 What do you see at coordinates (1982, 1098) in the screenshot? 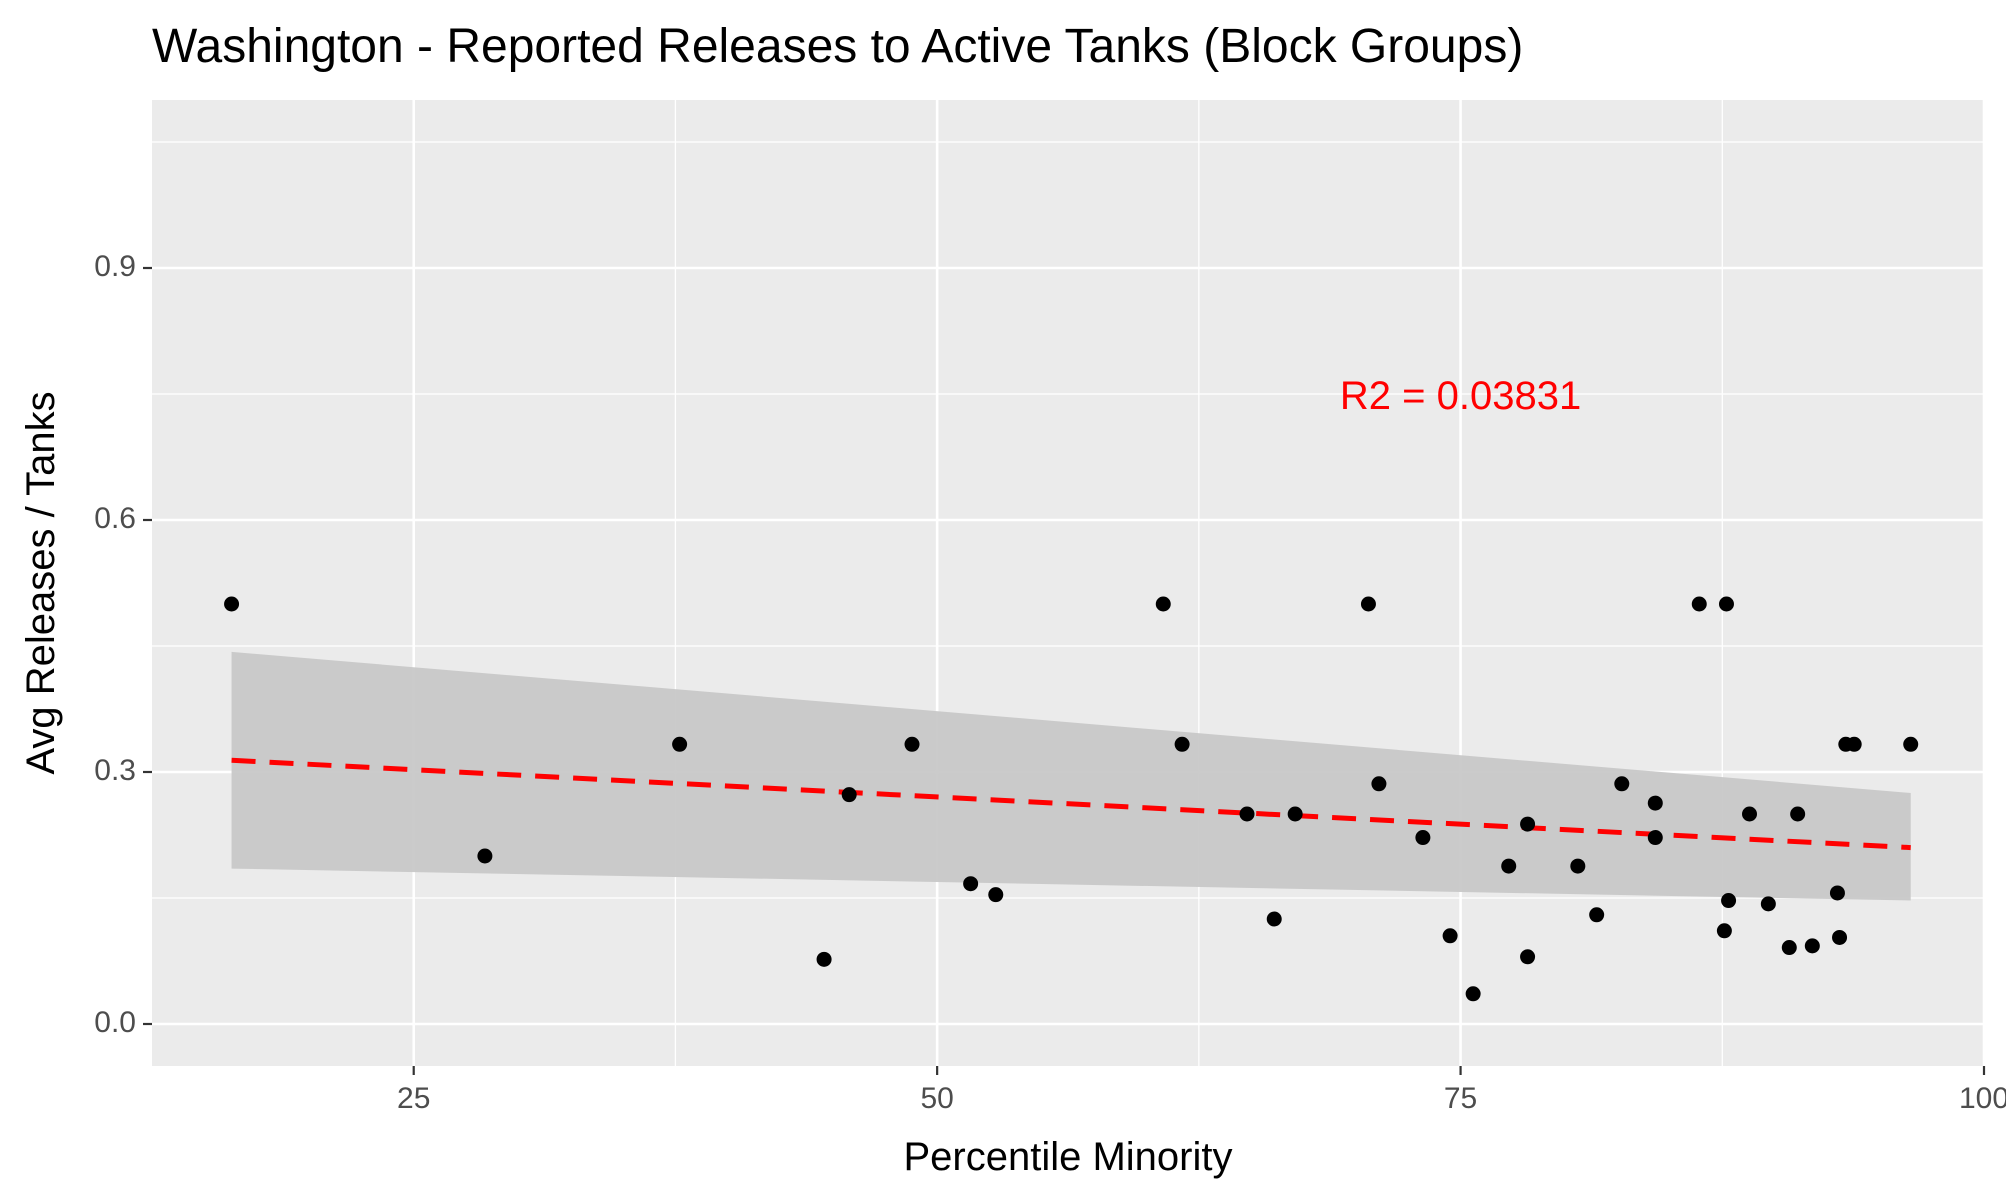
I see `x-tick-label: 100` at bounding box center [1982, 1098].